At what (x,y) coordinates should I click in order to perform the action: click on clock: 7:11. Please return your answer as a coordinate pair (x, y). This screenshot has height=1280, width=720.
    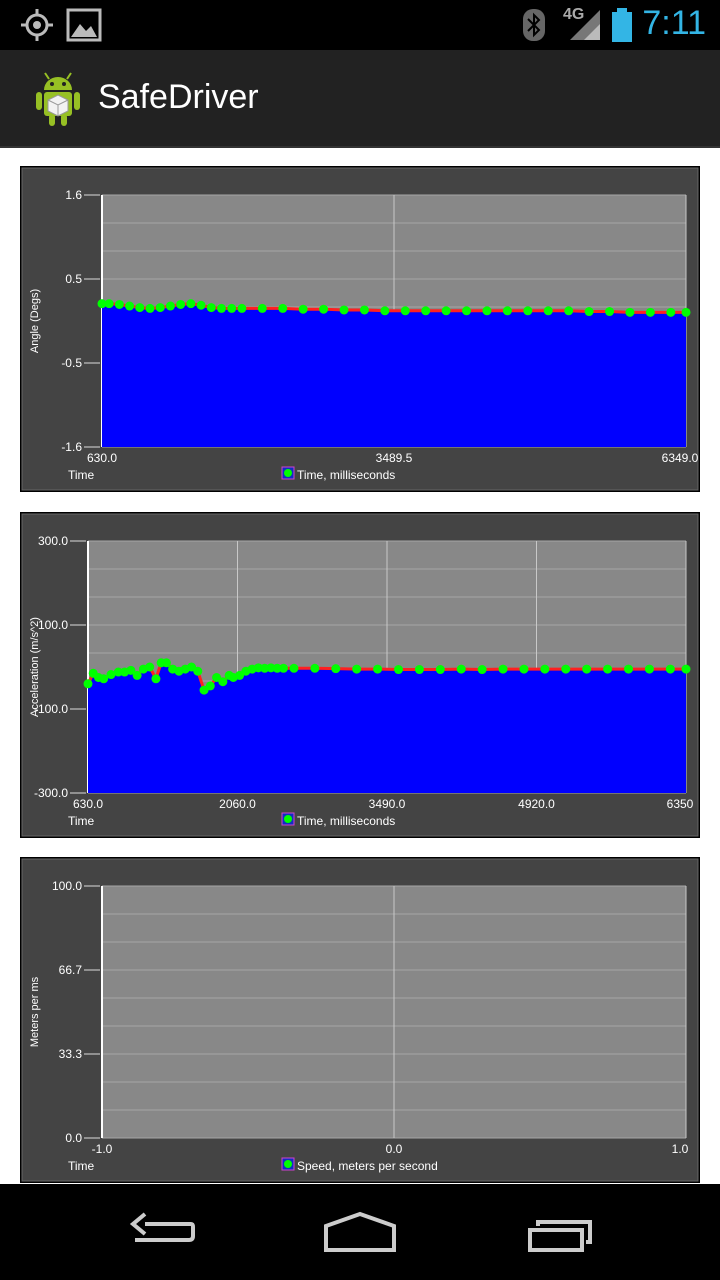
    Looking at the image, I should click on (674, 23).